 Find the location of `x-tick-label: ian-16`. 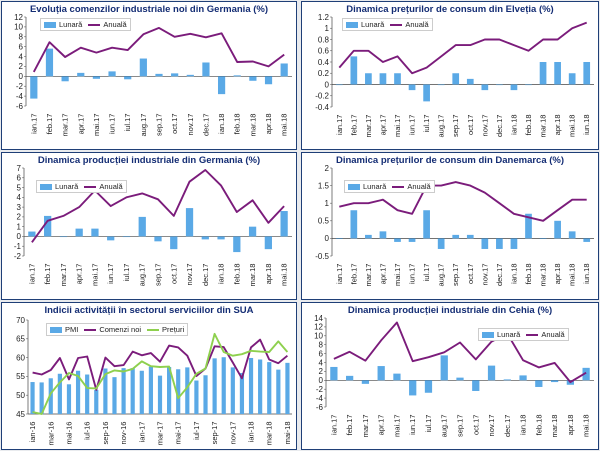

x-tick-label: ian-16 is located at coordinates (32, 432).